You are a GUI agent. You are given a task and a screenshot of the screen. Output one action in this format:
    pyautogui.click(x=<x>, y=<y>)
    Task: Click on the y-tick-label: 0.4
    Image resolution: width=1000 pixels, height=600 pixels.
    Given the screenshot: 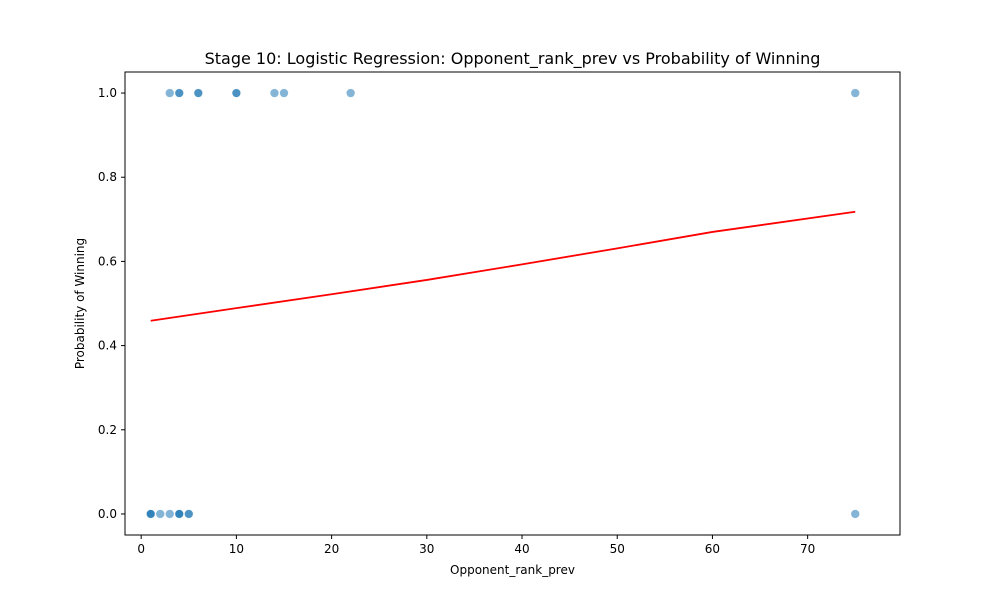 What is the action you would take?
    pyautogui.click(x=107, y=346)
    